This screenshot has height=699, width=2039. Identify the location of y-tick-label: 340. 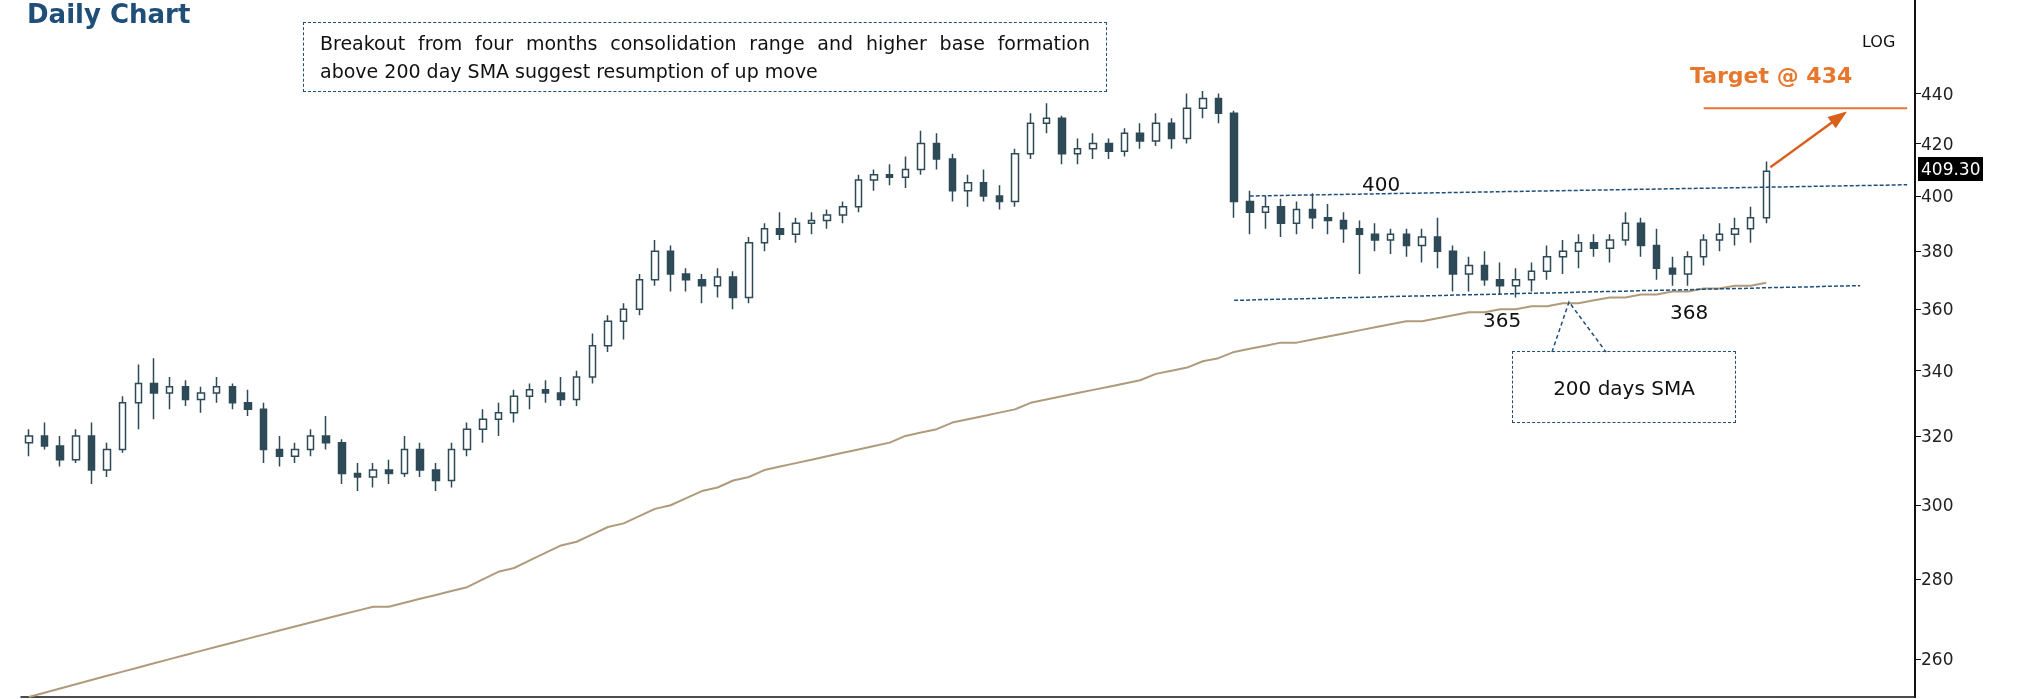
(1937, 370).